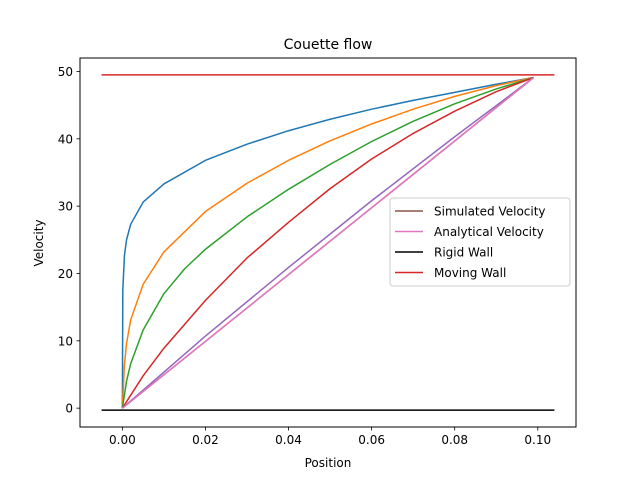  What do you see at coordinates (205, 440) in the screenshot?
I see `x-tick-label: 0.02` at bounding box center [205, 440].